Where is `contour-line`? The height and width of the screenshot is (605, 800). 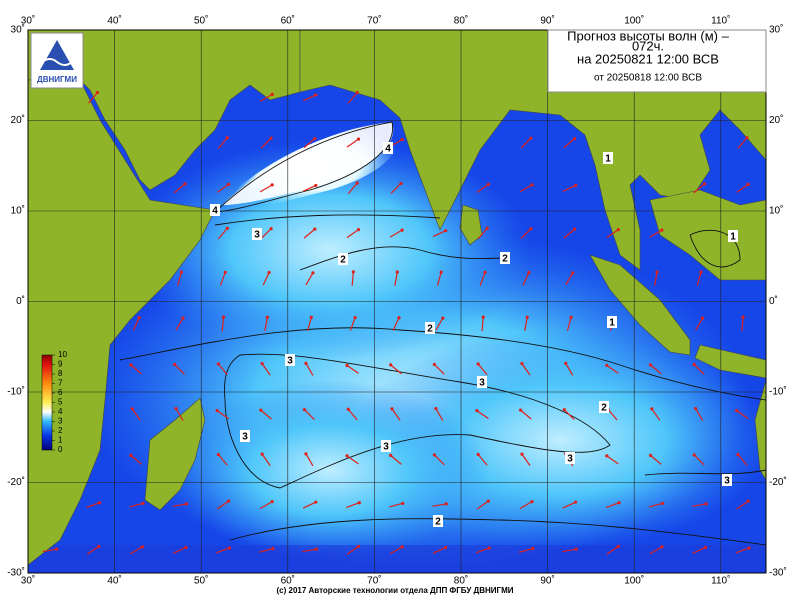
contour-line is located at coordinates (705, 472).